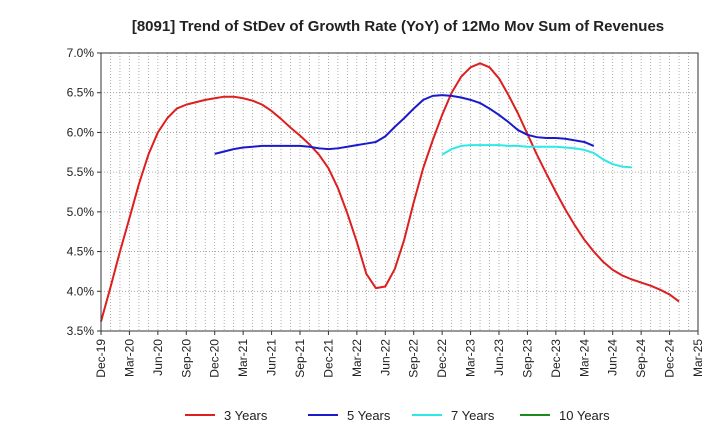 This screenshot has height=440, width=720. Describe the element at coordinates (670, 358) in the screenshot. I see `x-tick-label: Dec-24` at that location.